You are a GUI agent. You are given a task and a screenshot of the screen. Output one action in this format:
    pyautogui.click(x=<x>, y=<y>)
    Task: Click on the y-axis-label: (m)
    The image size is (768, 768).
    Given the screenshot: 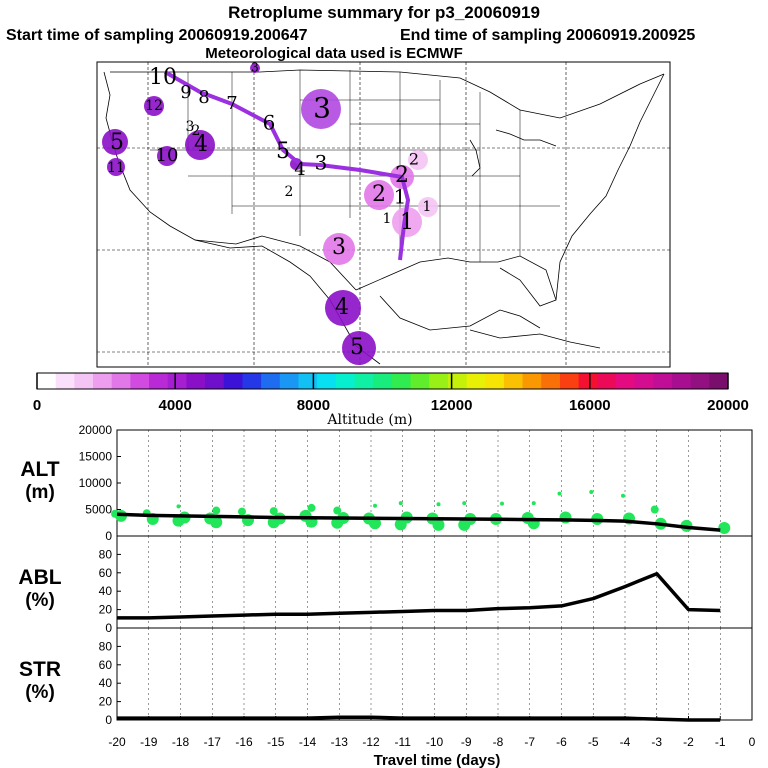 What is the action you would take?
    pyautogui.click(x=40, y=492)
    